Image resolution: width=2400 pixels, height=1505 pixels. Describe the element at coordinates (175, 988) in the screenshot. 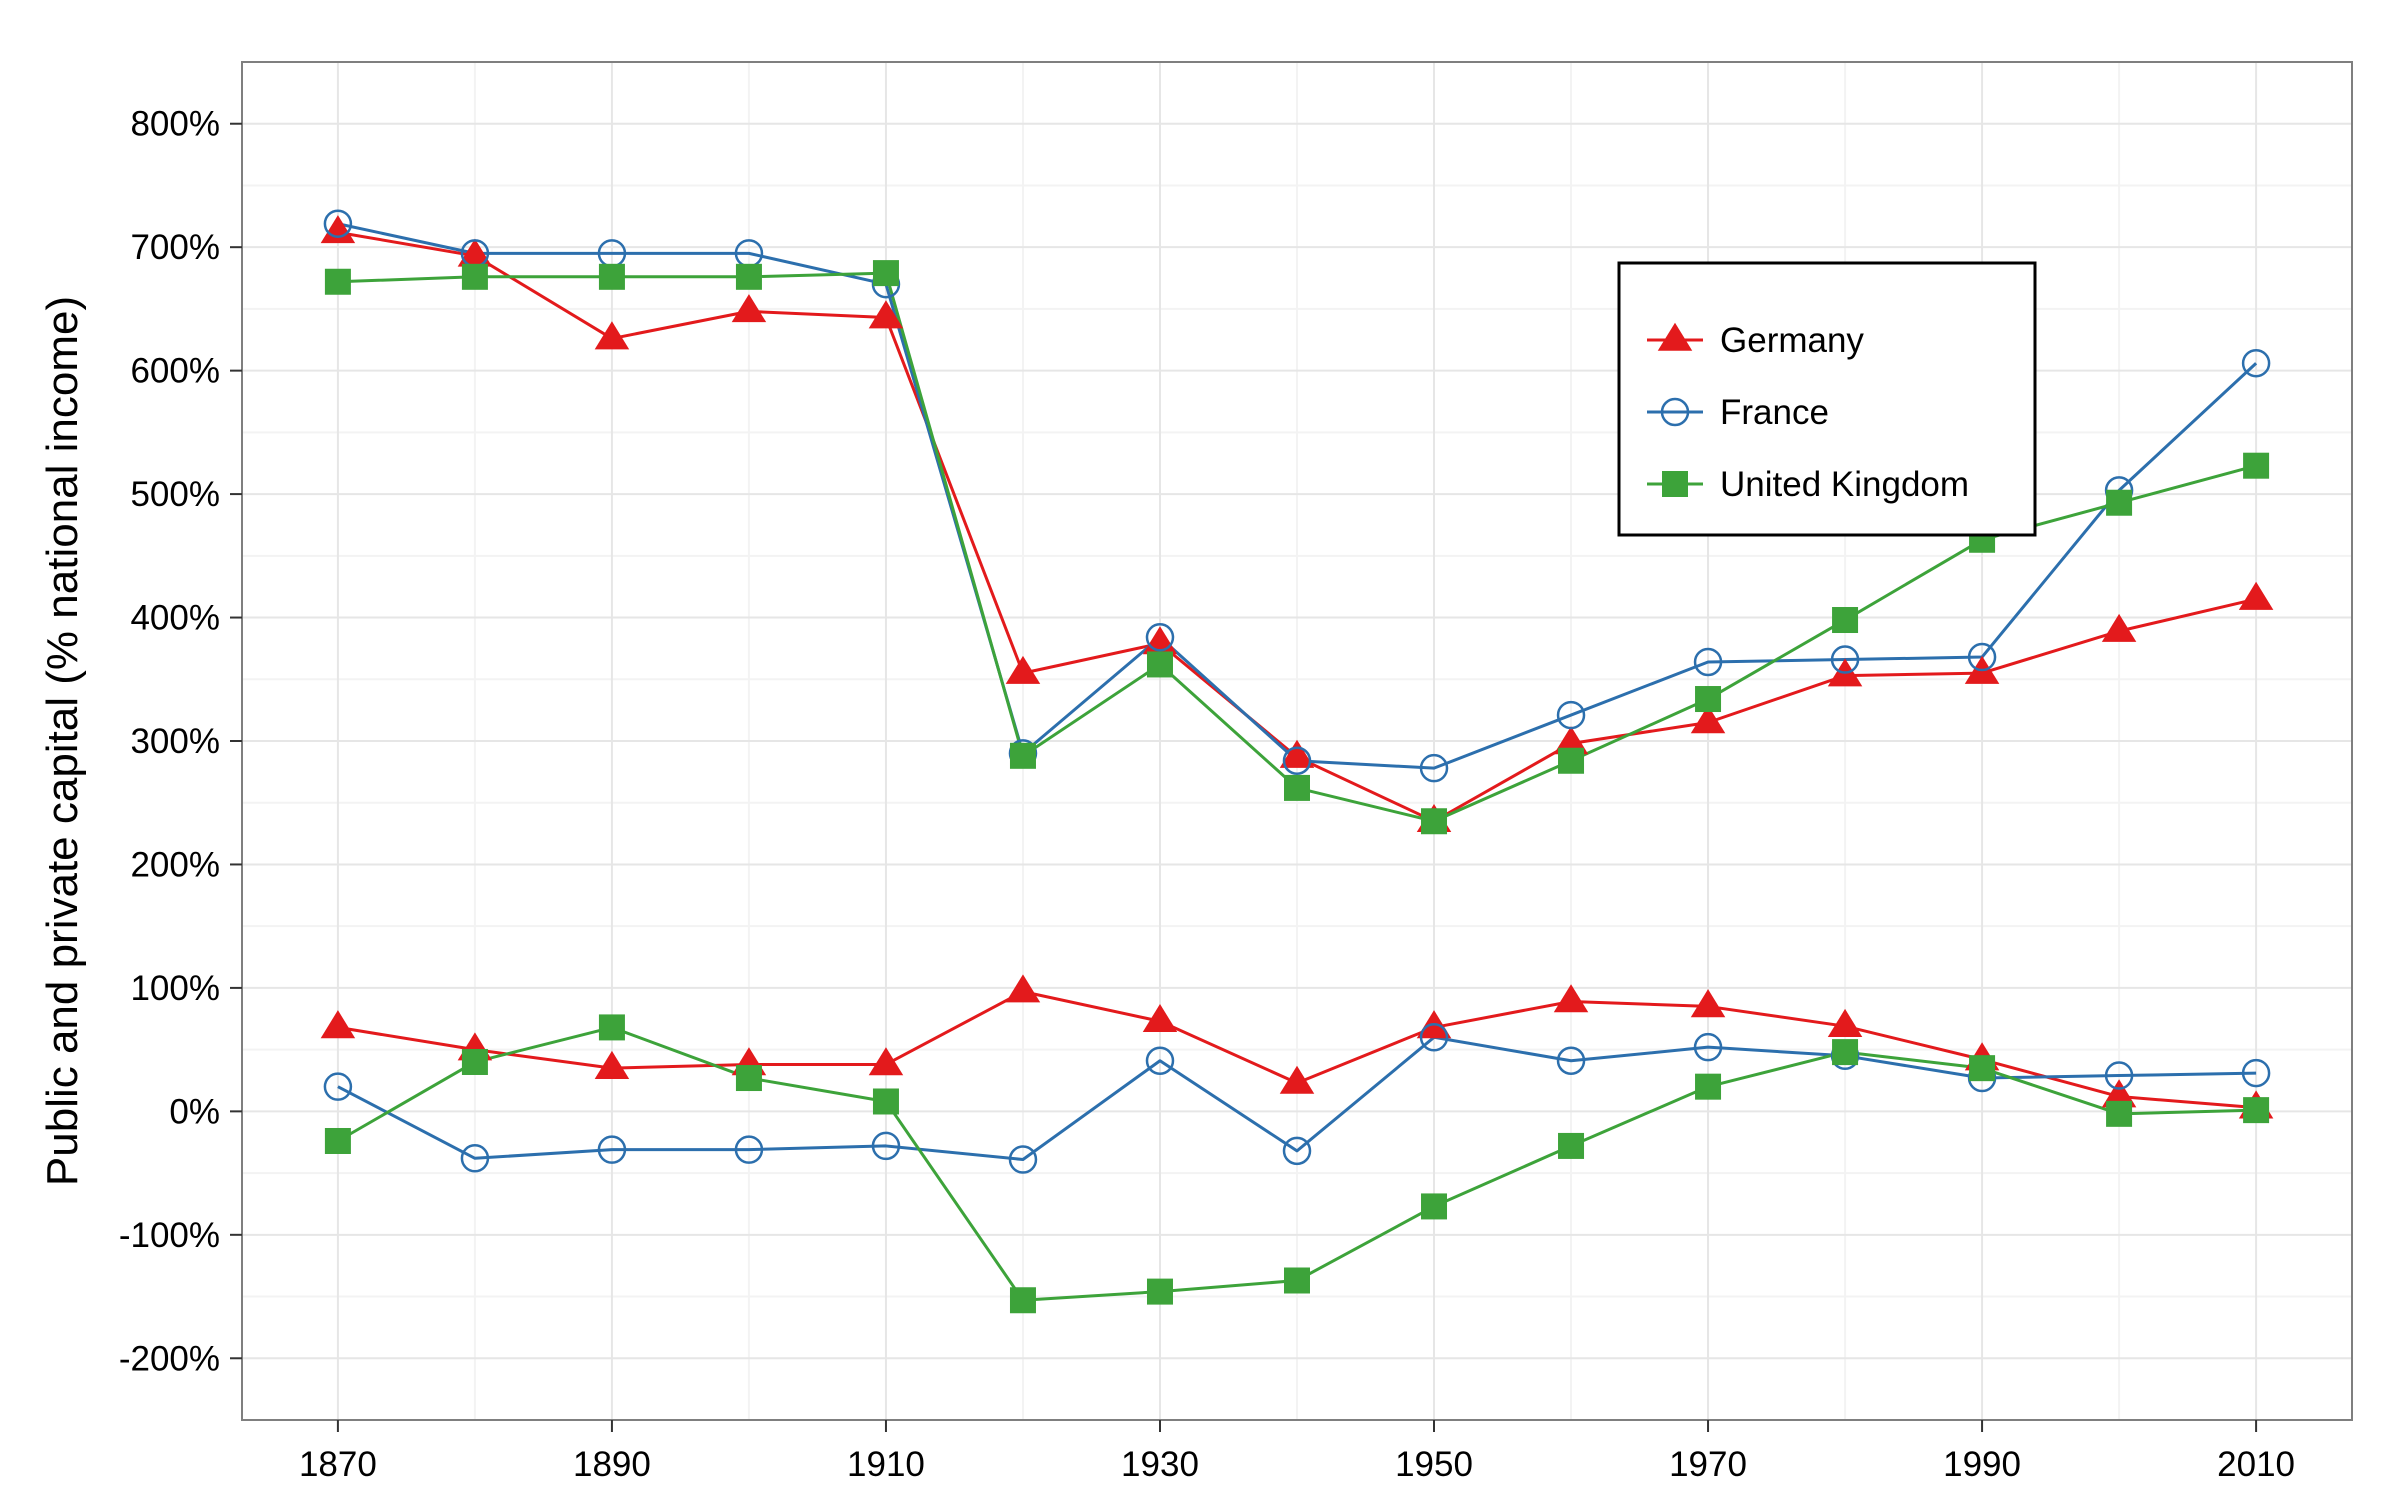

I see `y-tick-label: 100%` at that location.